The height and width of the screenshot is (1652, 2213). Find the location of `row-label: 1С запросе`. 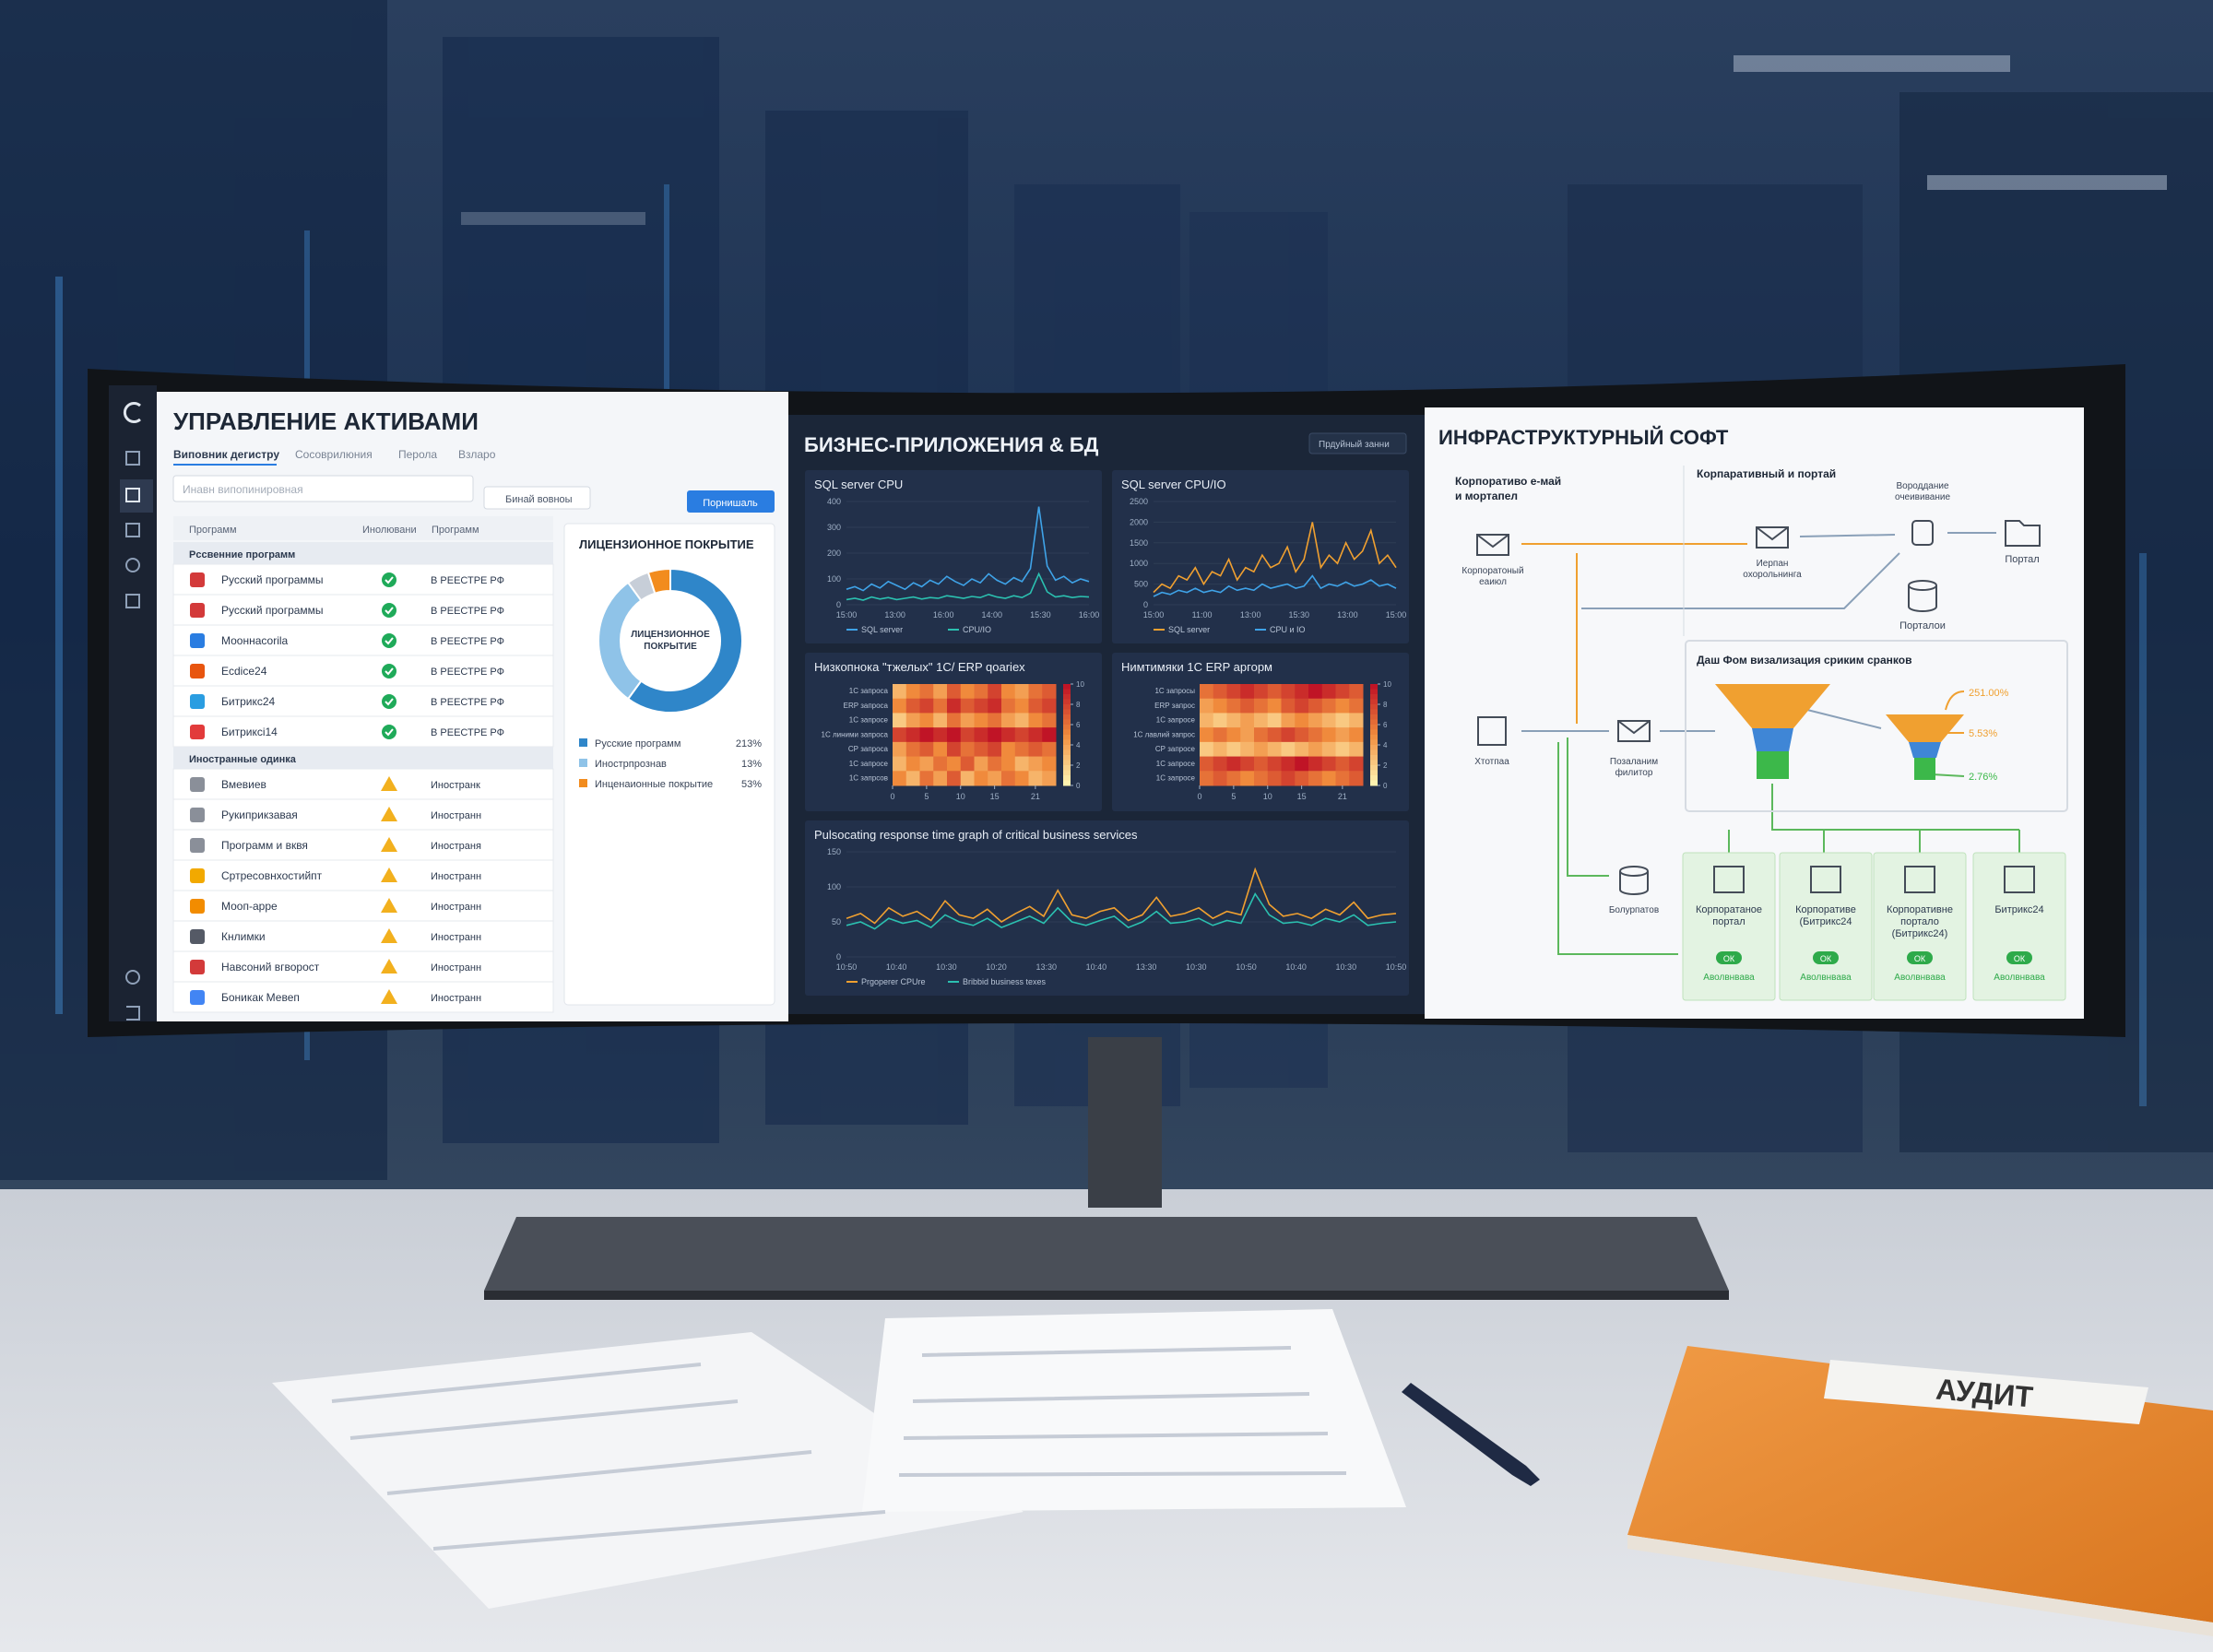

row-label: 1С запросе is located at coordinates (1176, 720).